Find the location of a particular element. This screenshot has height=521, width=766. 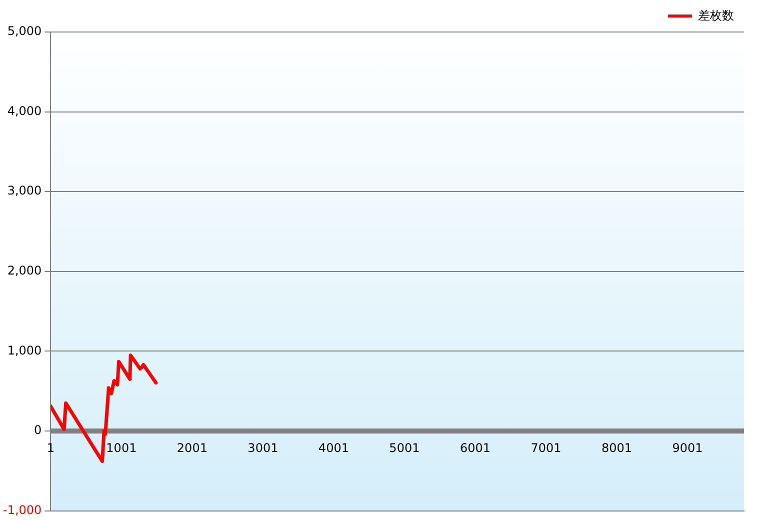

x-tick-label: 4001 is located at coordinates (333, 448).